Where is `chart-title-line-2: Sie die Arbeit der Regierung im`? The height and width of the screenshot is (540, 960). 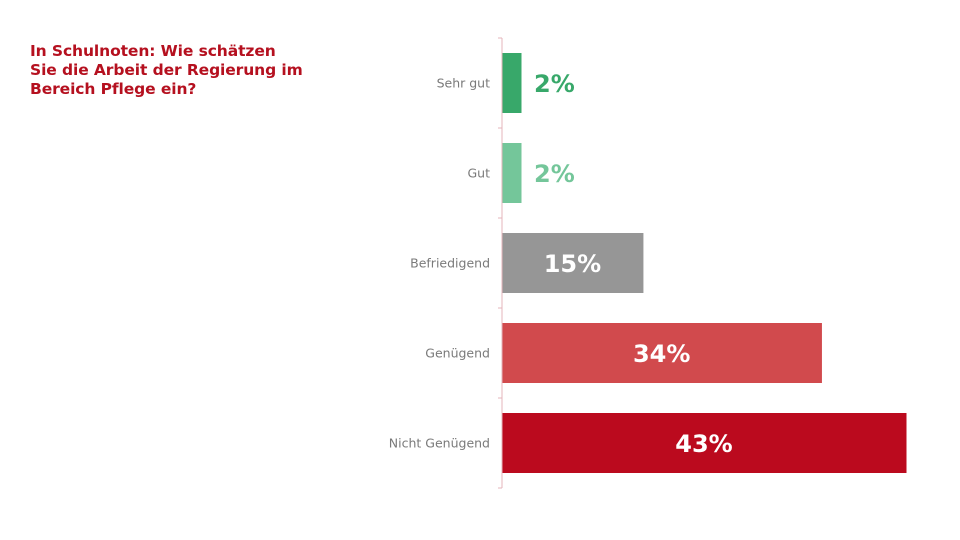
chart-title-line-2: Sie die Arbeit der Regierung im is located at coordinates (166, 70).